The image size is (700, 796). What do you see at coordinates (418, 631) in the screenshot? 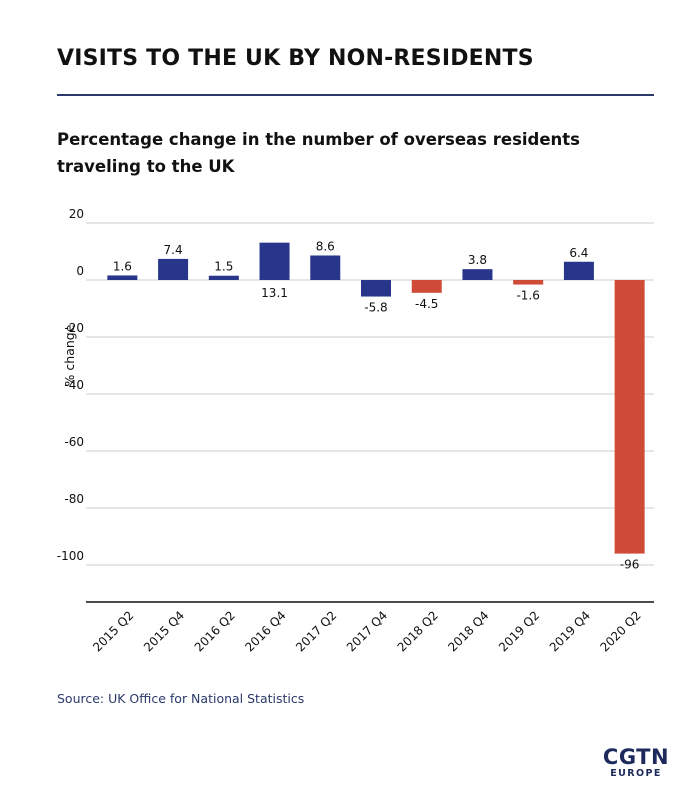
I see `x-tick-label: 2018 Q2` at bounding box center [418, 631].